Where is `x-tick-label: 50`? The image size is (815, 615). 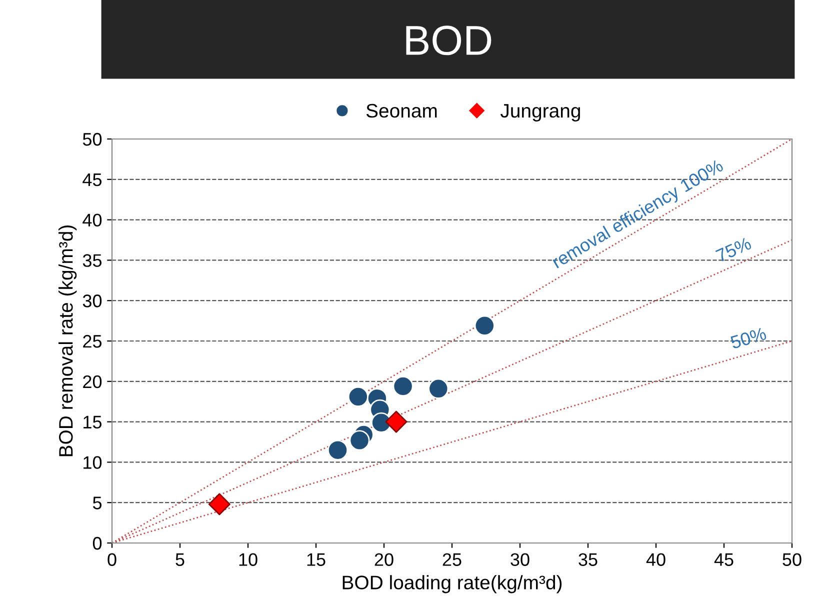
x-tick-label: 50 is located at coordinates (792, 559).